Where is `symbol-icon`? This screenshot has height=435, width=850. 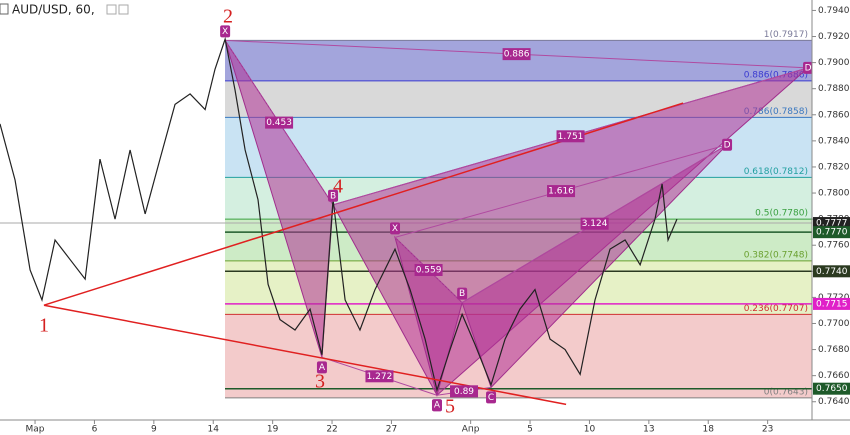 symbol-icon is located at coordinates (4, 9).